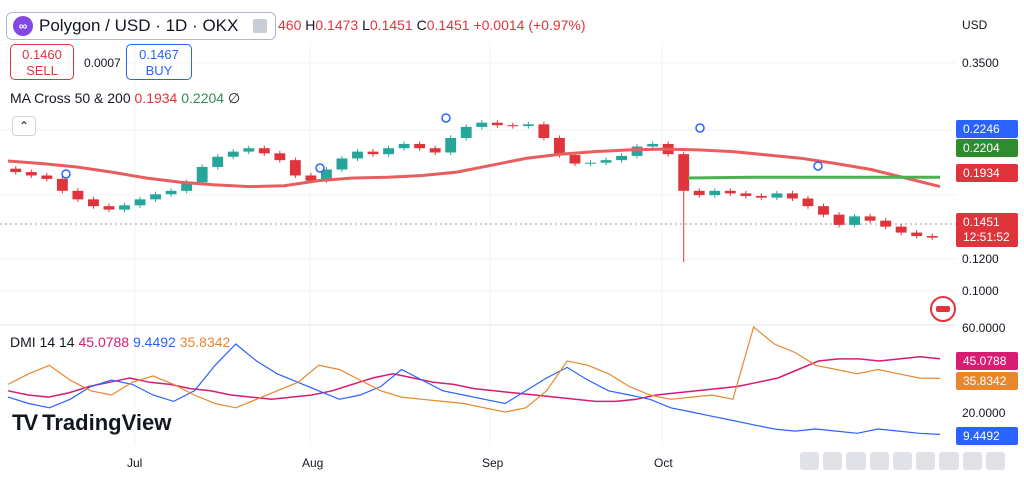  I want to click on x-tick: Aug, so click(313, 463).